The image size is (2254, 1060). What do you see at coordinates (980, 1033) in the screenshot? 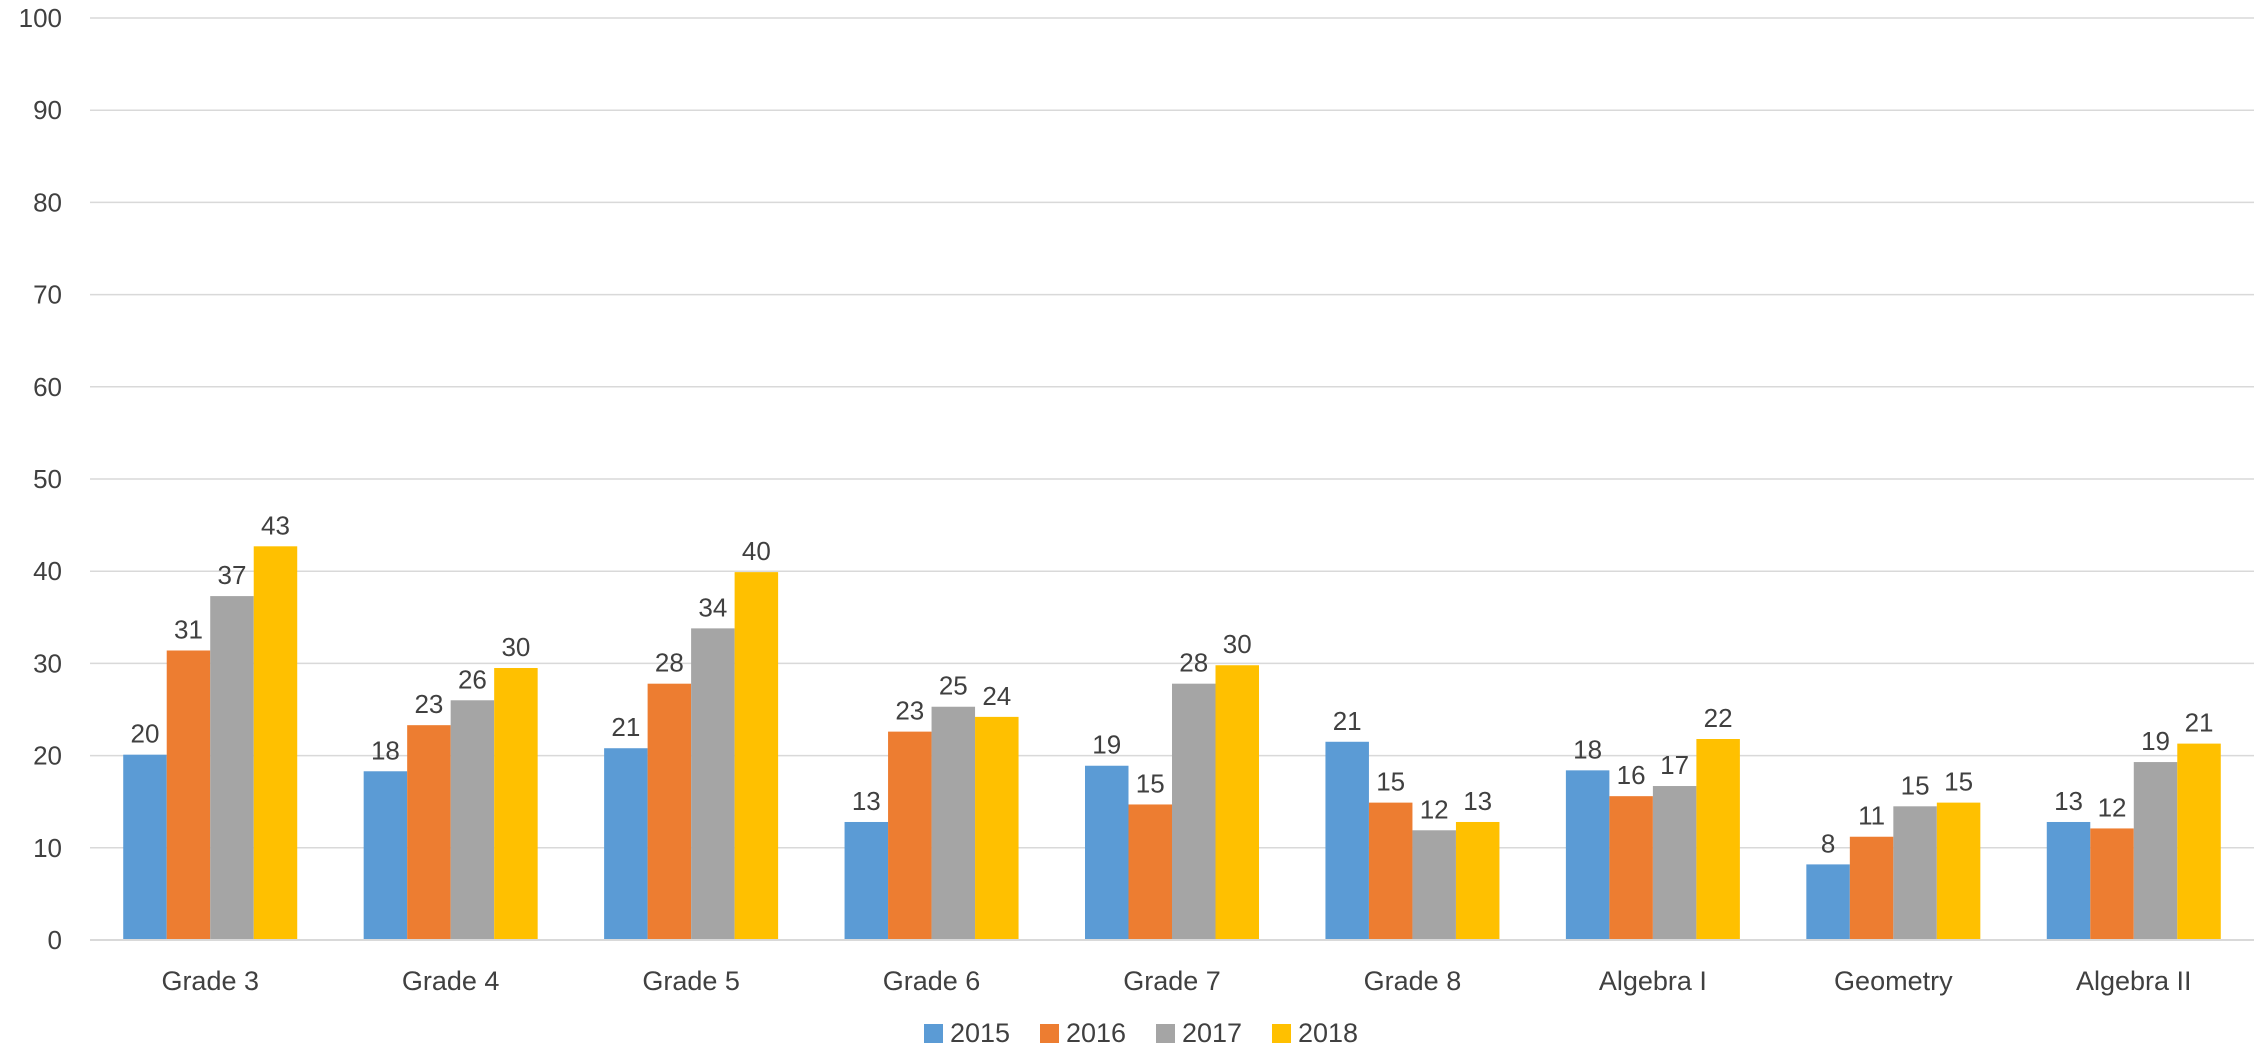
I see `legend-label: 2015` at bounding box center [980, 1033].